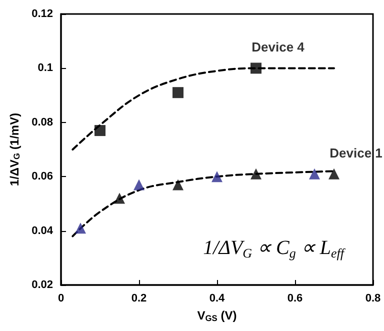  Describe the element at coordinates (295, 298) in the screenshot. I see `x-tick-label: 0.6` at that location.